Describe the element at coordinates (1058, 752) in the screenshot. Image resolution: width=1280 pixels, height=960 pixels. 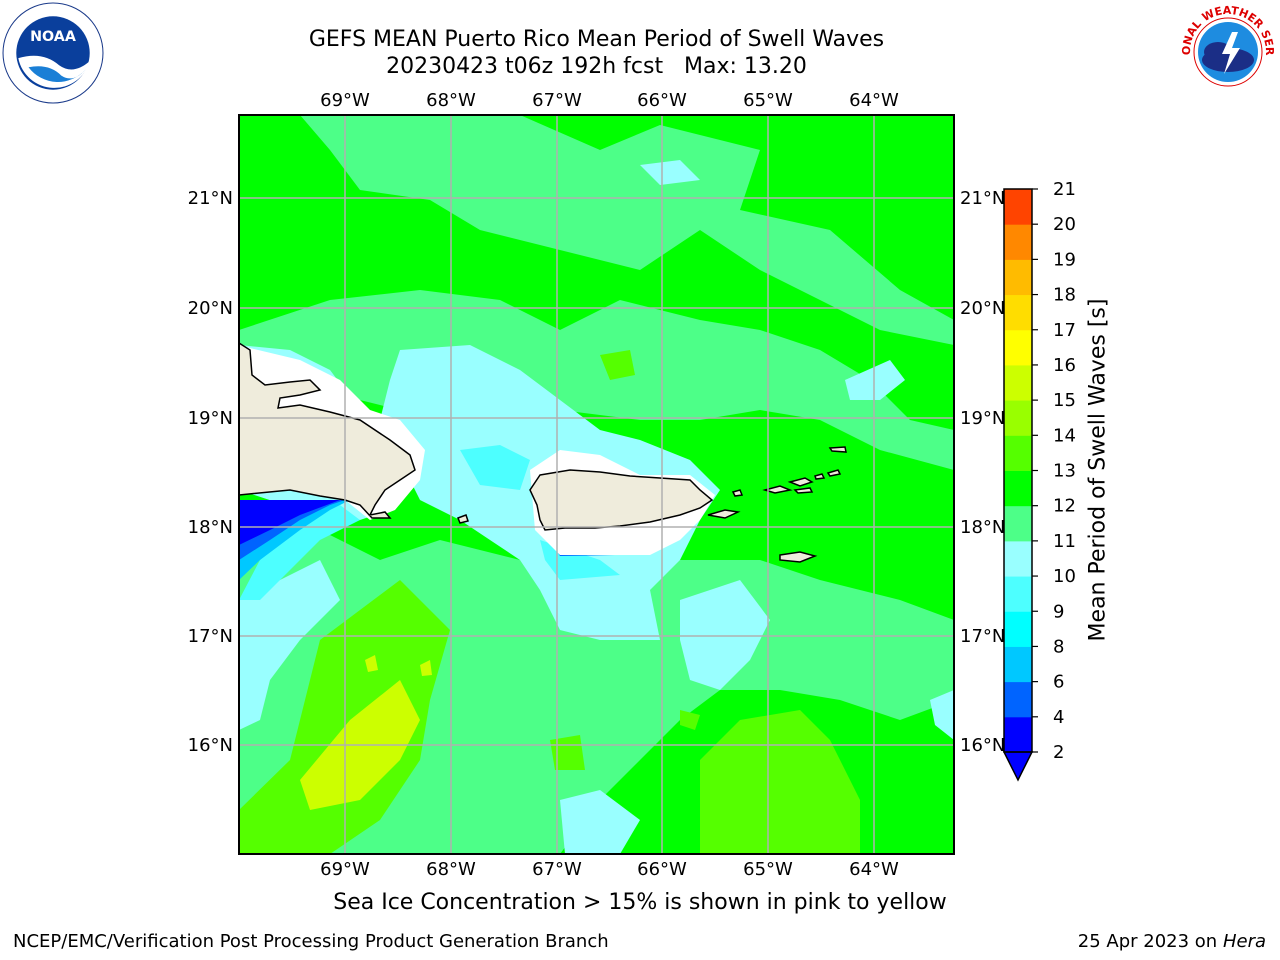
I see `colorbar-tick-label: 2` at that location.